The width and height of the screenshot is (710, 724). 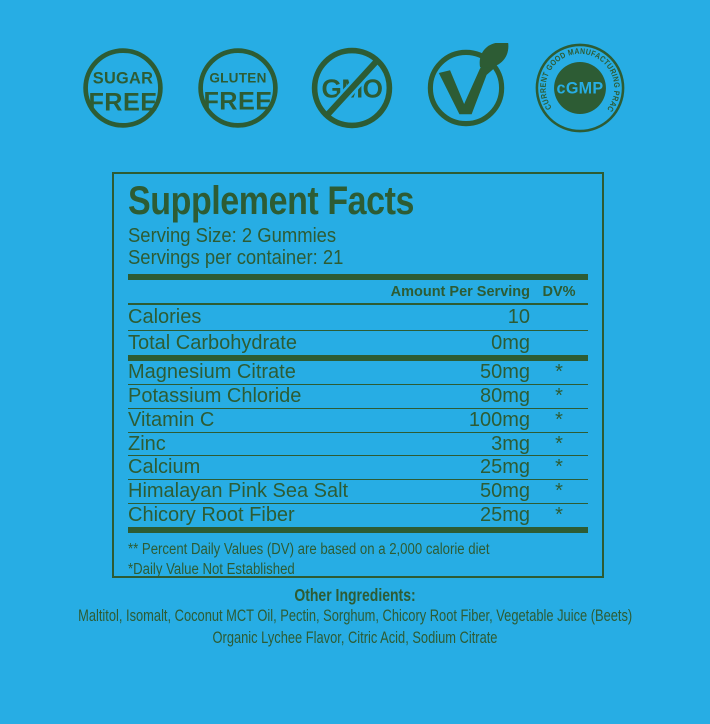 I want to click on table-row: Chicory Root Fiber 25mg *, so click(x=358, y=515).